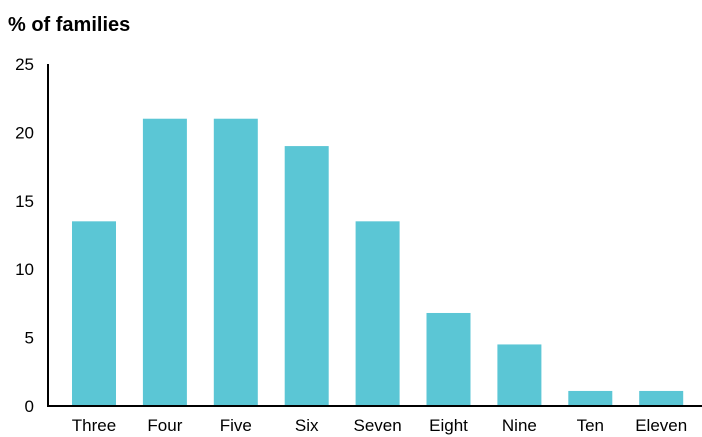 The height and width of the screenshot is (437, 702). I want to click on bar-ten, so click(590, 398).